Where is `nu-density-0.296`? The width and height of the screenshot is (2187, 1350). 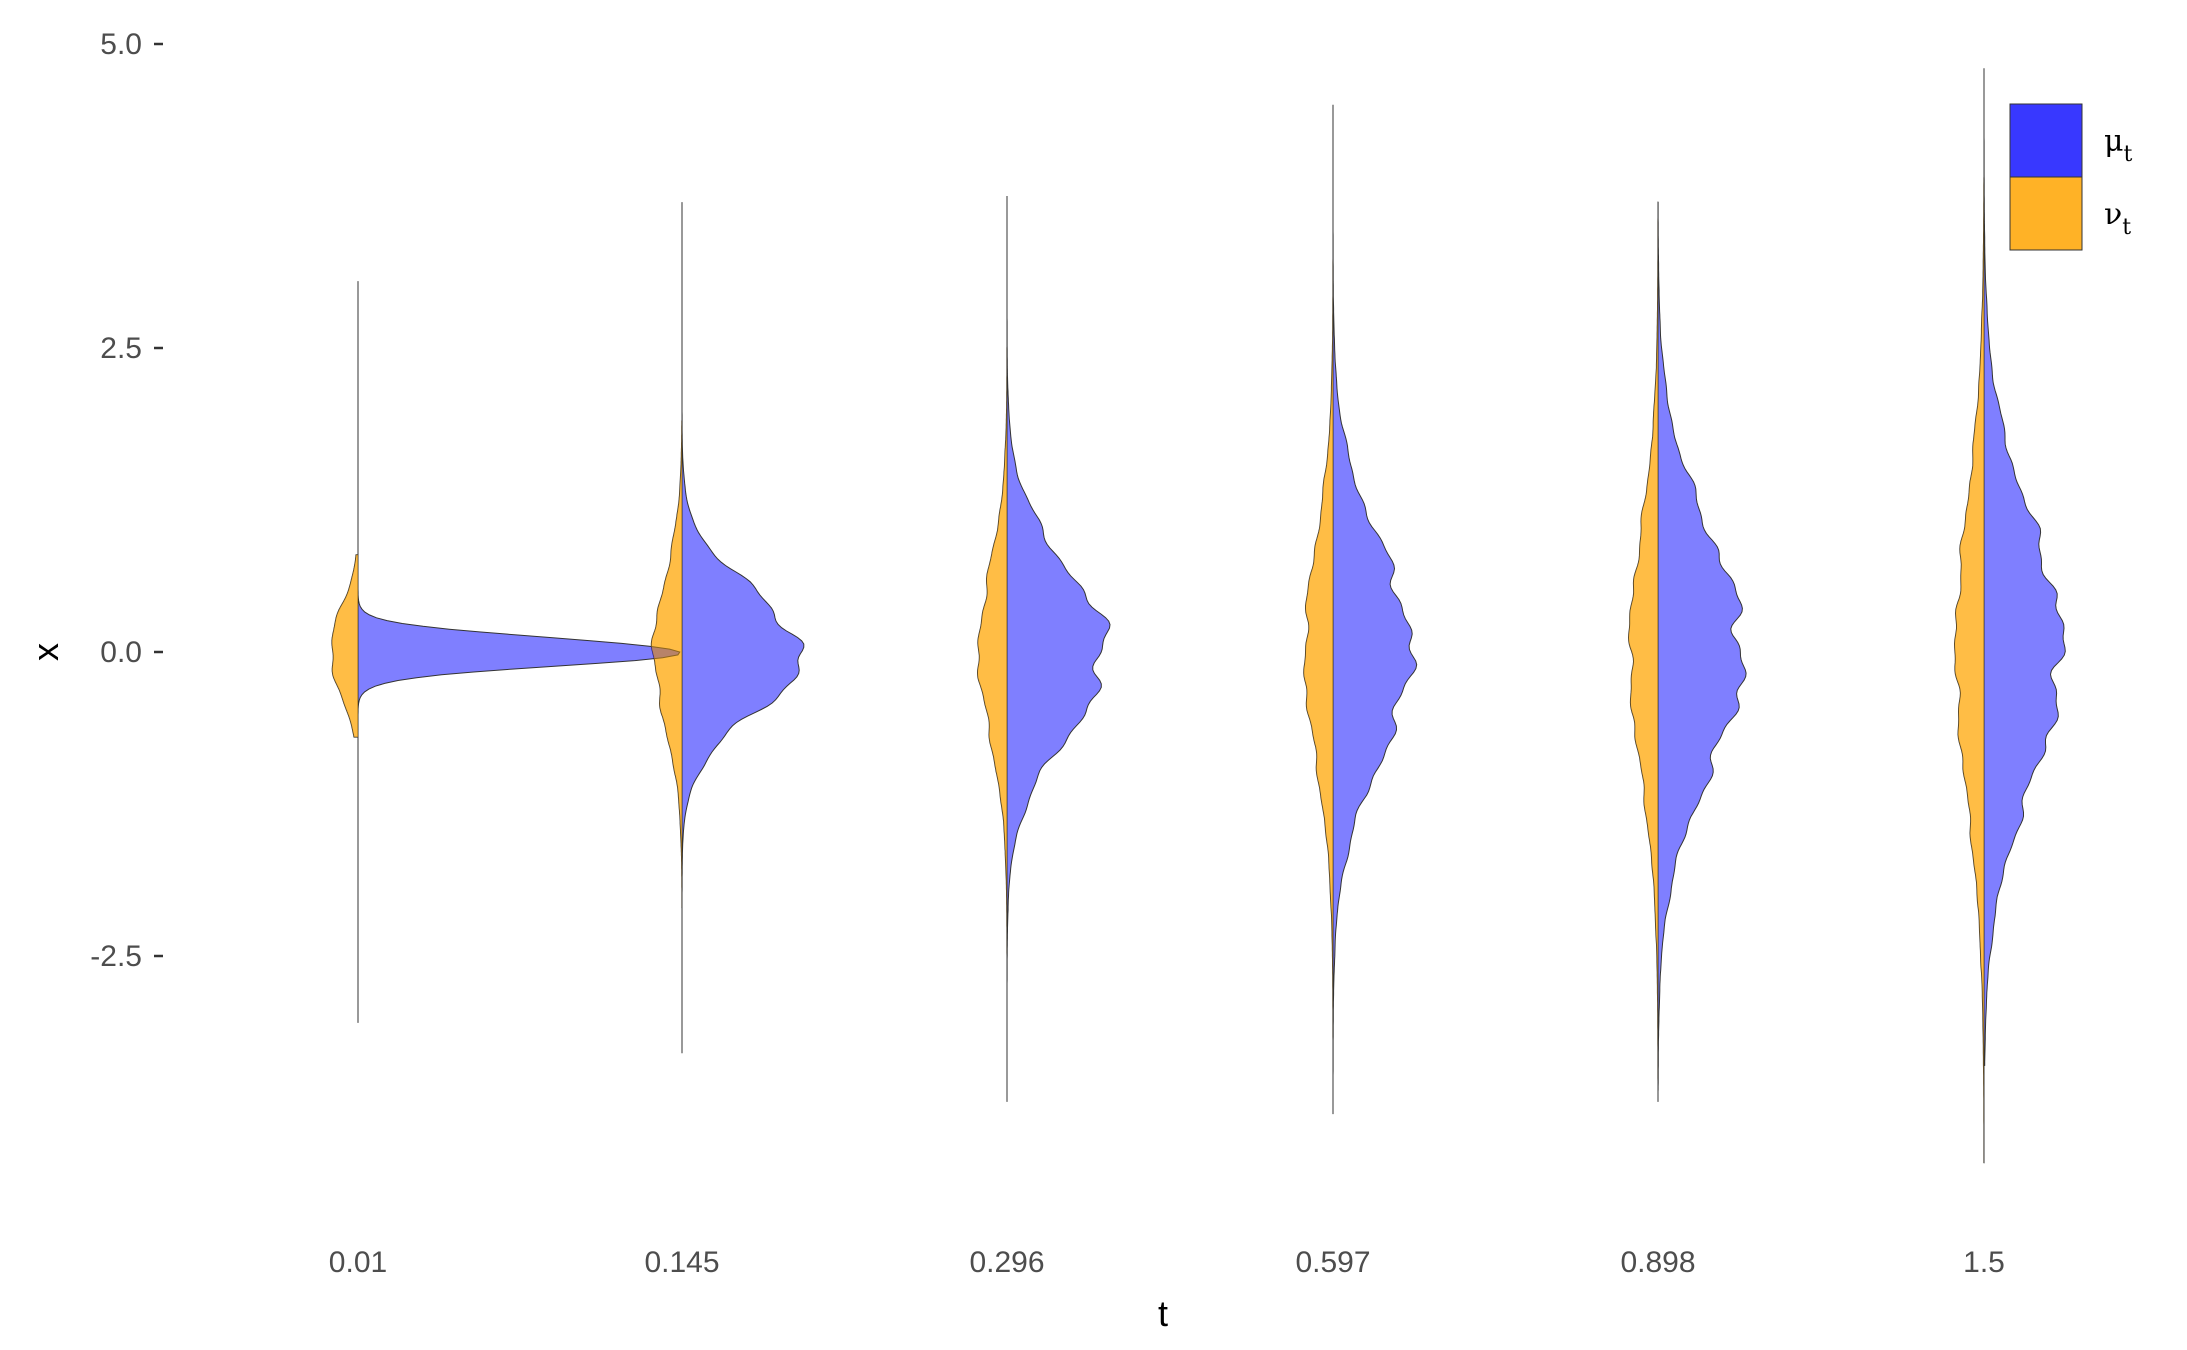
nu-density-0.296 is located at coordinates (992, 670).